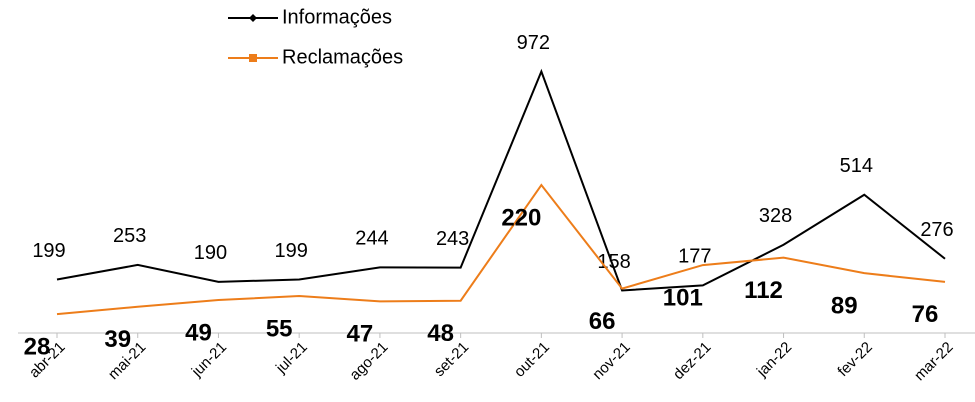 The image size is (975, 402). What do you see at coordinates (774, 360) in the screenshot?
I see `x-tick-label: jan-22` at bounding box center [774, 360].